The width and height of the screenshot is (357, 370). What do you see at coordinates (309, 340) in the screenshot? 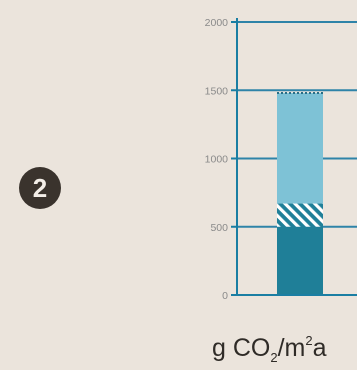
I see `unit-superscript: 2` at bounding box center [309, 340].